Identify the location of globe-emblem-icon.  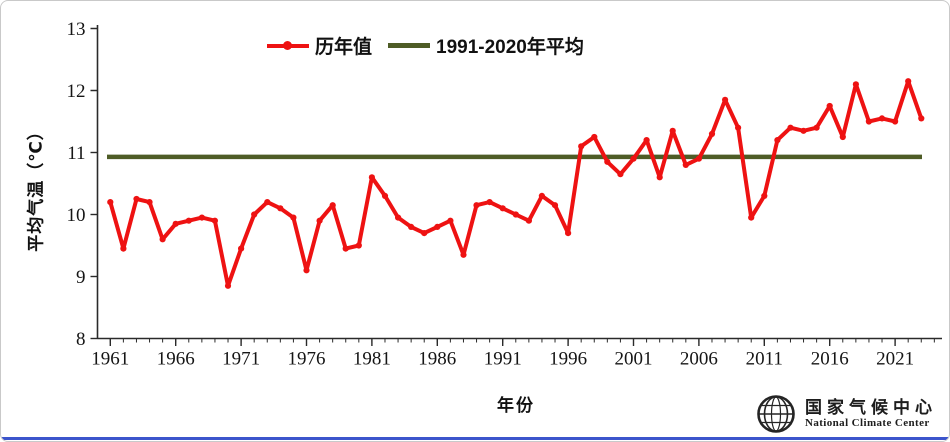
(776, 414).